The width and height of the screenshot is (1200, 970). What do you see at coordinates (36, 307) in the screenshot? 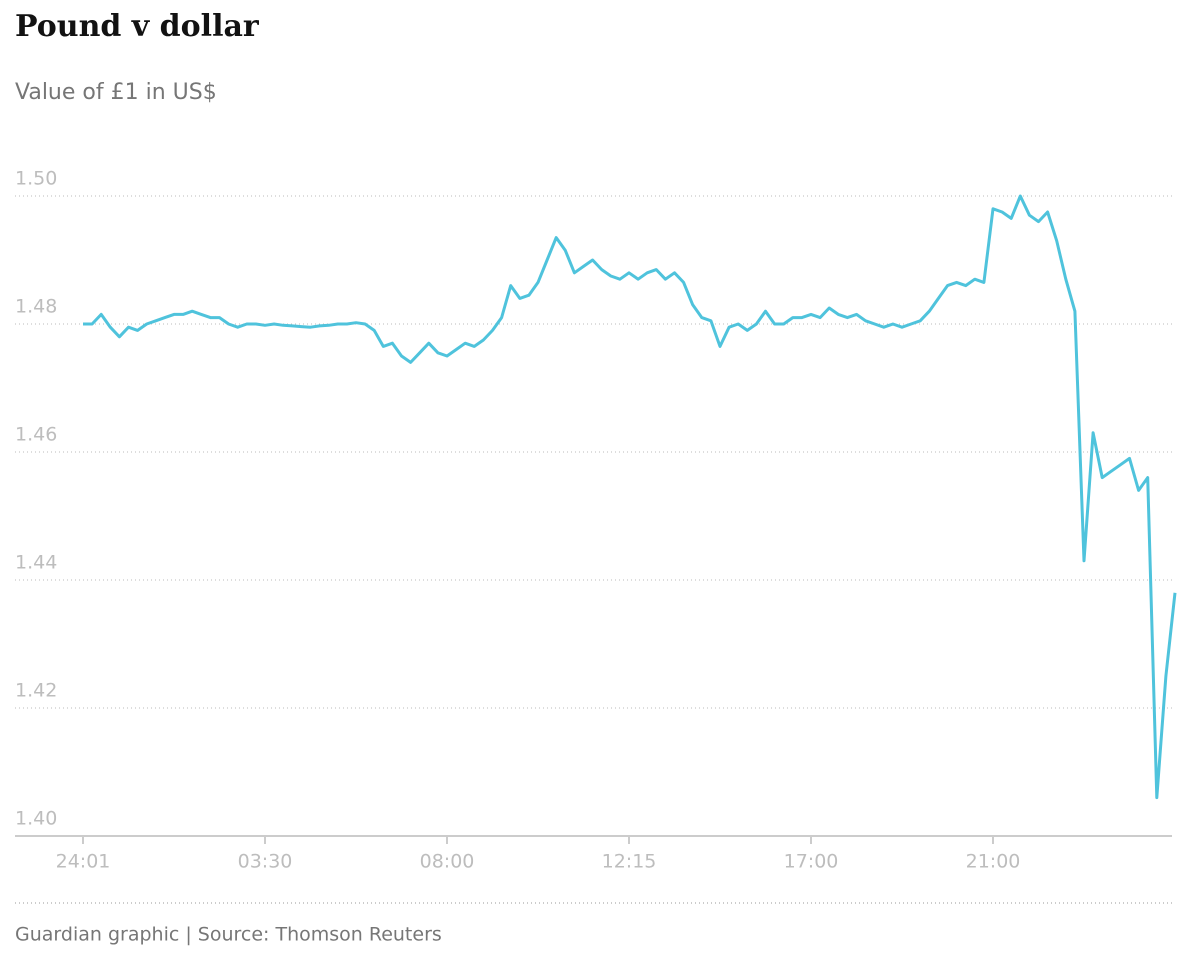
I see `y-tick-label: 1.48` at bounding box center [36, 307].